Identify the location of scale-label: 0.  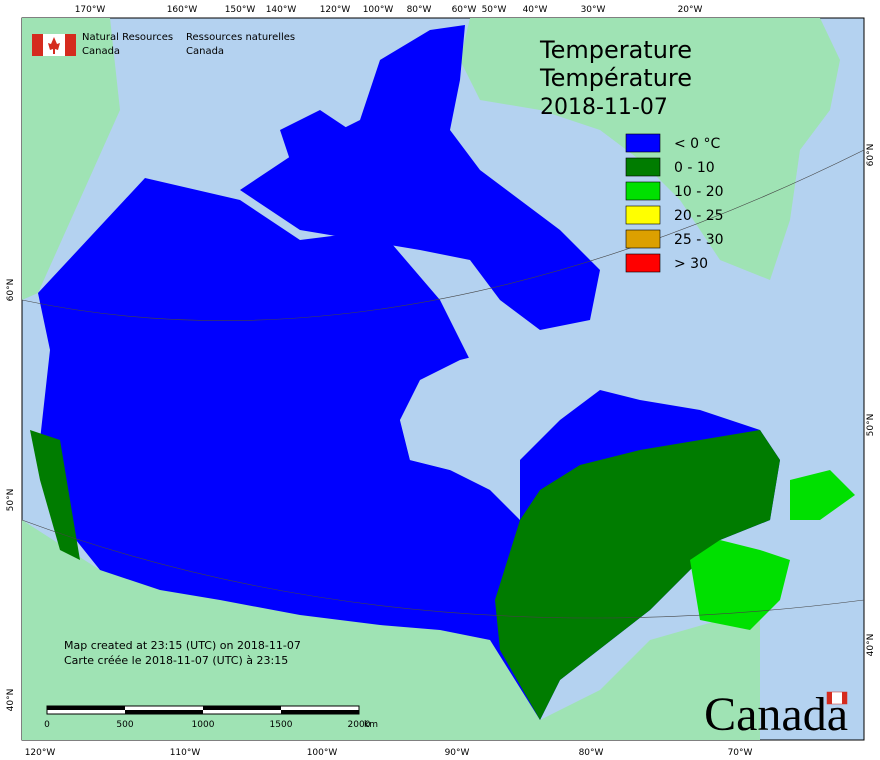
(47, 725).